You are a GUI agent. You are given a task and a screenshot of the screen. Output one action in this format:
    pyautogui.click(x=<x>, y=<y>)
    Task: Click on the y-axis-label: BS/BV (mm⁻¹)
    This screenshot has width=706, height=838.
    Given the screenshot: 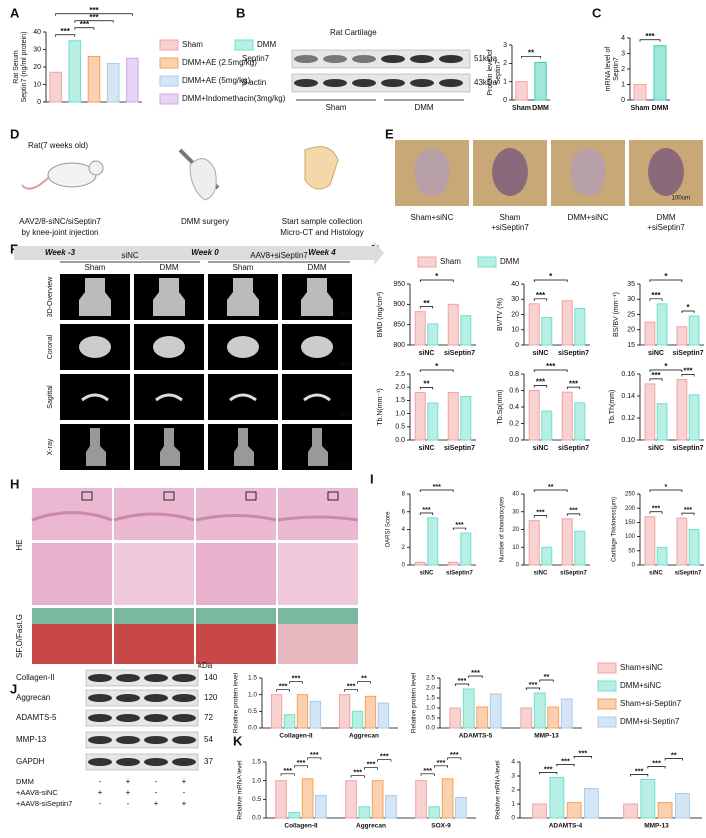 What is the action you would take?
    pyautogui.click(x=616, y=314)
    